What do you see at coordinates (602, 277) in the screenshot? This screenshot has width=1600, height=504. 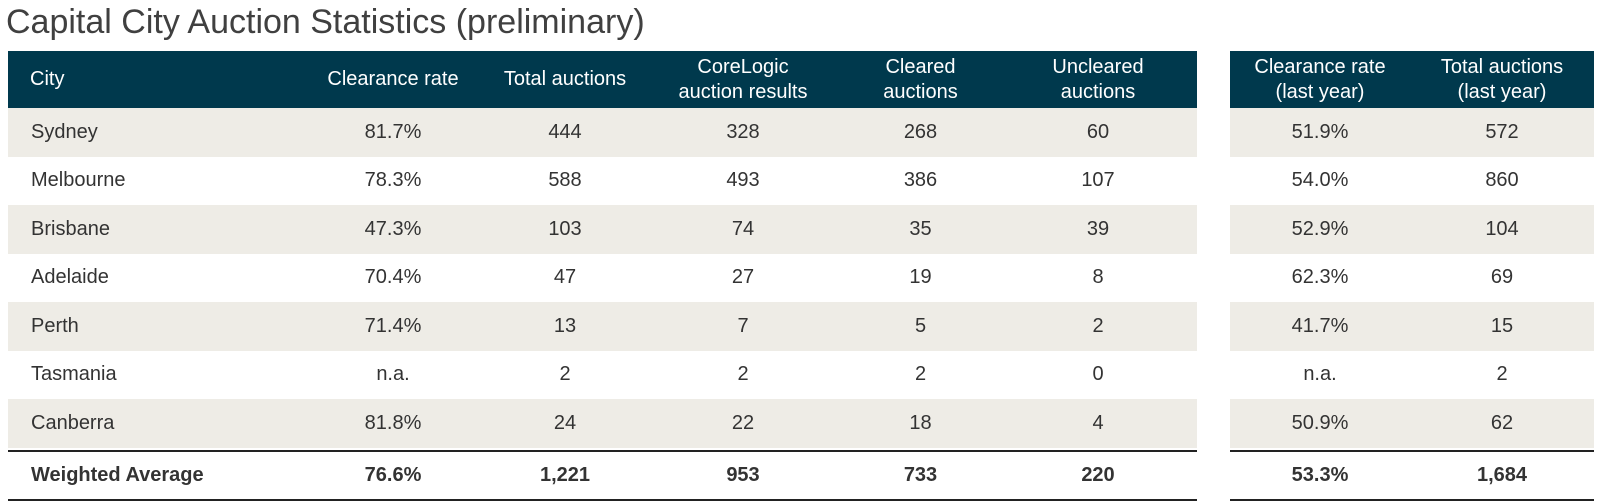 I see `table-row: Adelaide 70.4% 47 27 19 8` at bounding box center [602, 277].